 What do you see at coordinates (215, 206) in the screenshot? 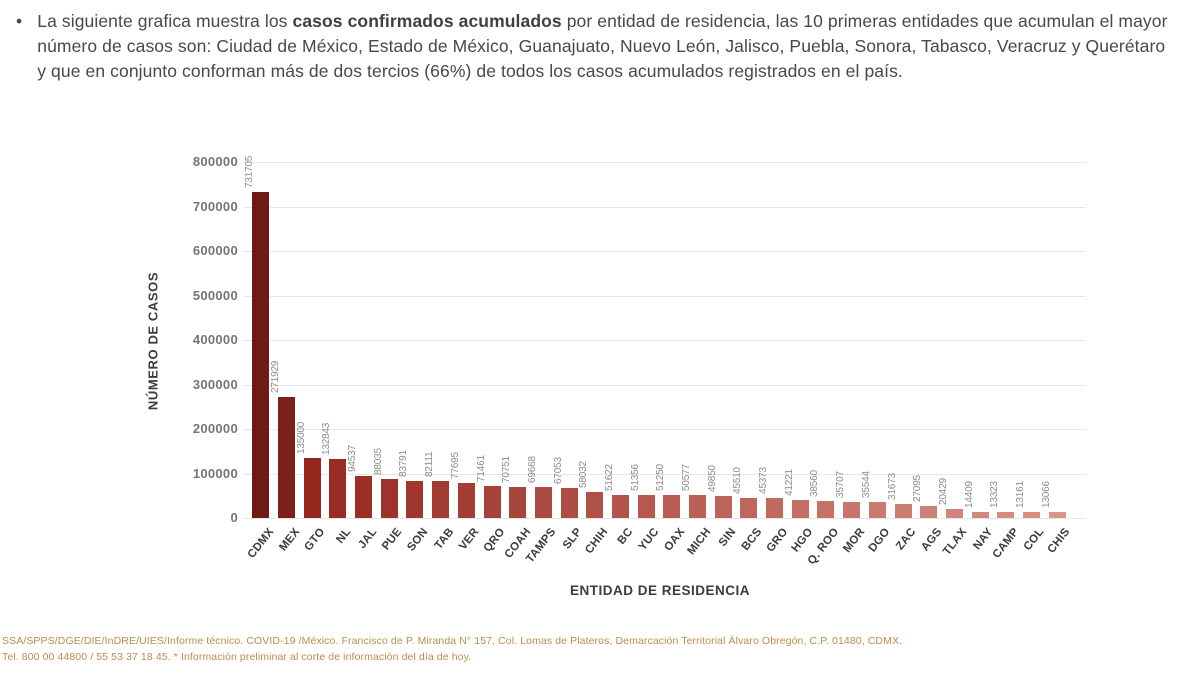
I see `y-tick-label: 700000` at bounding box center [215, 206].